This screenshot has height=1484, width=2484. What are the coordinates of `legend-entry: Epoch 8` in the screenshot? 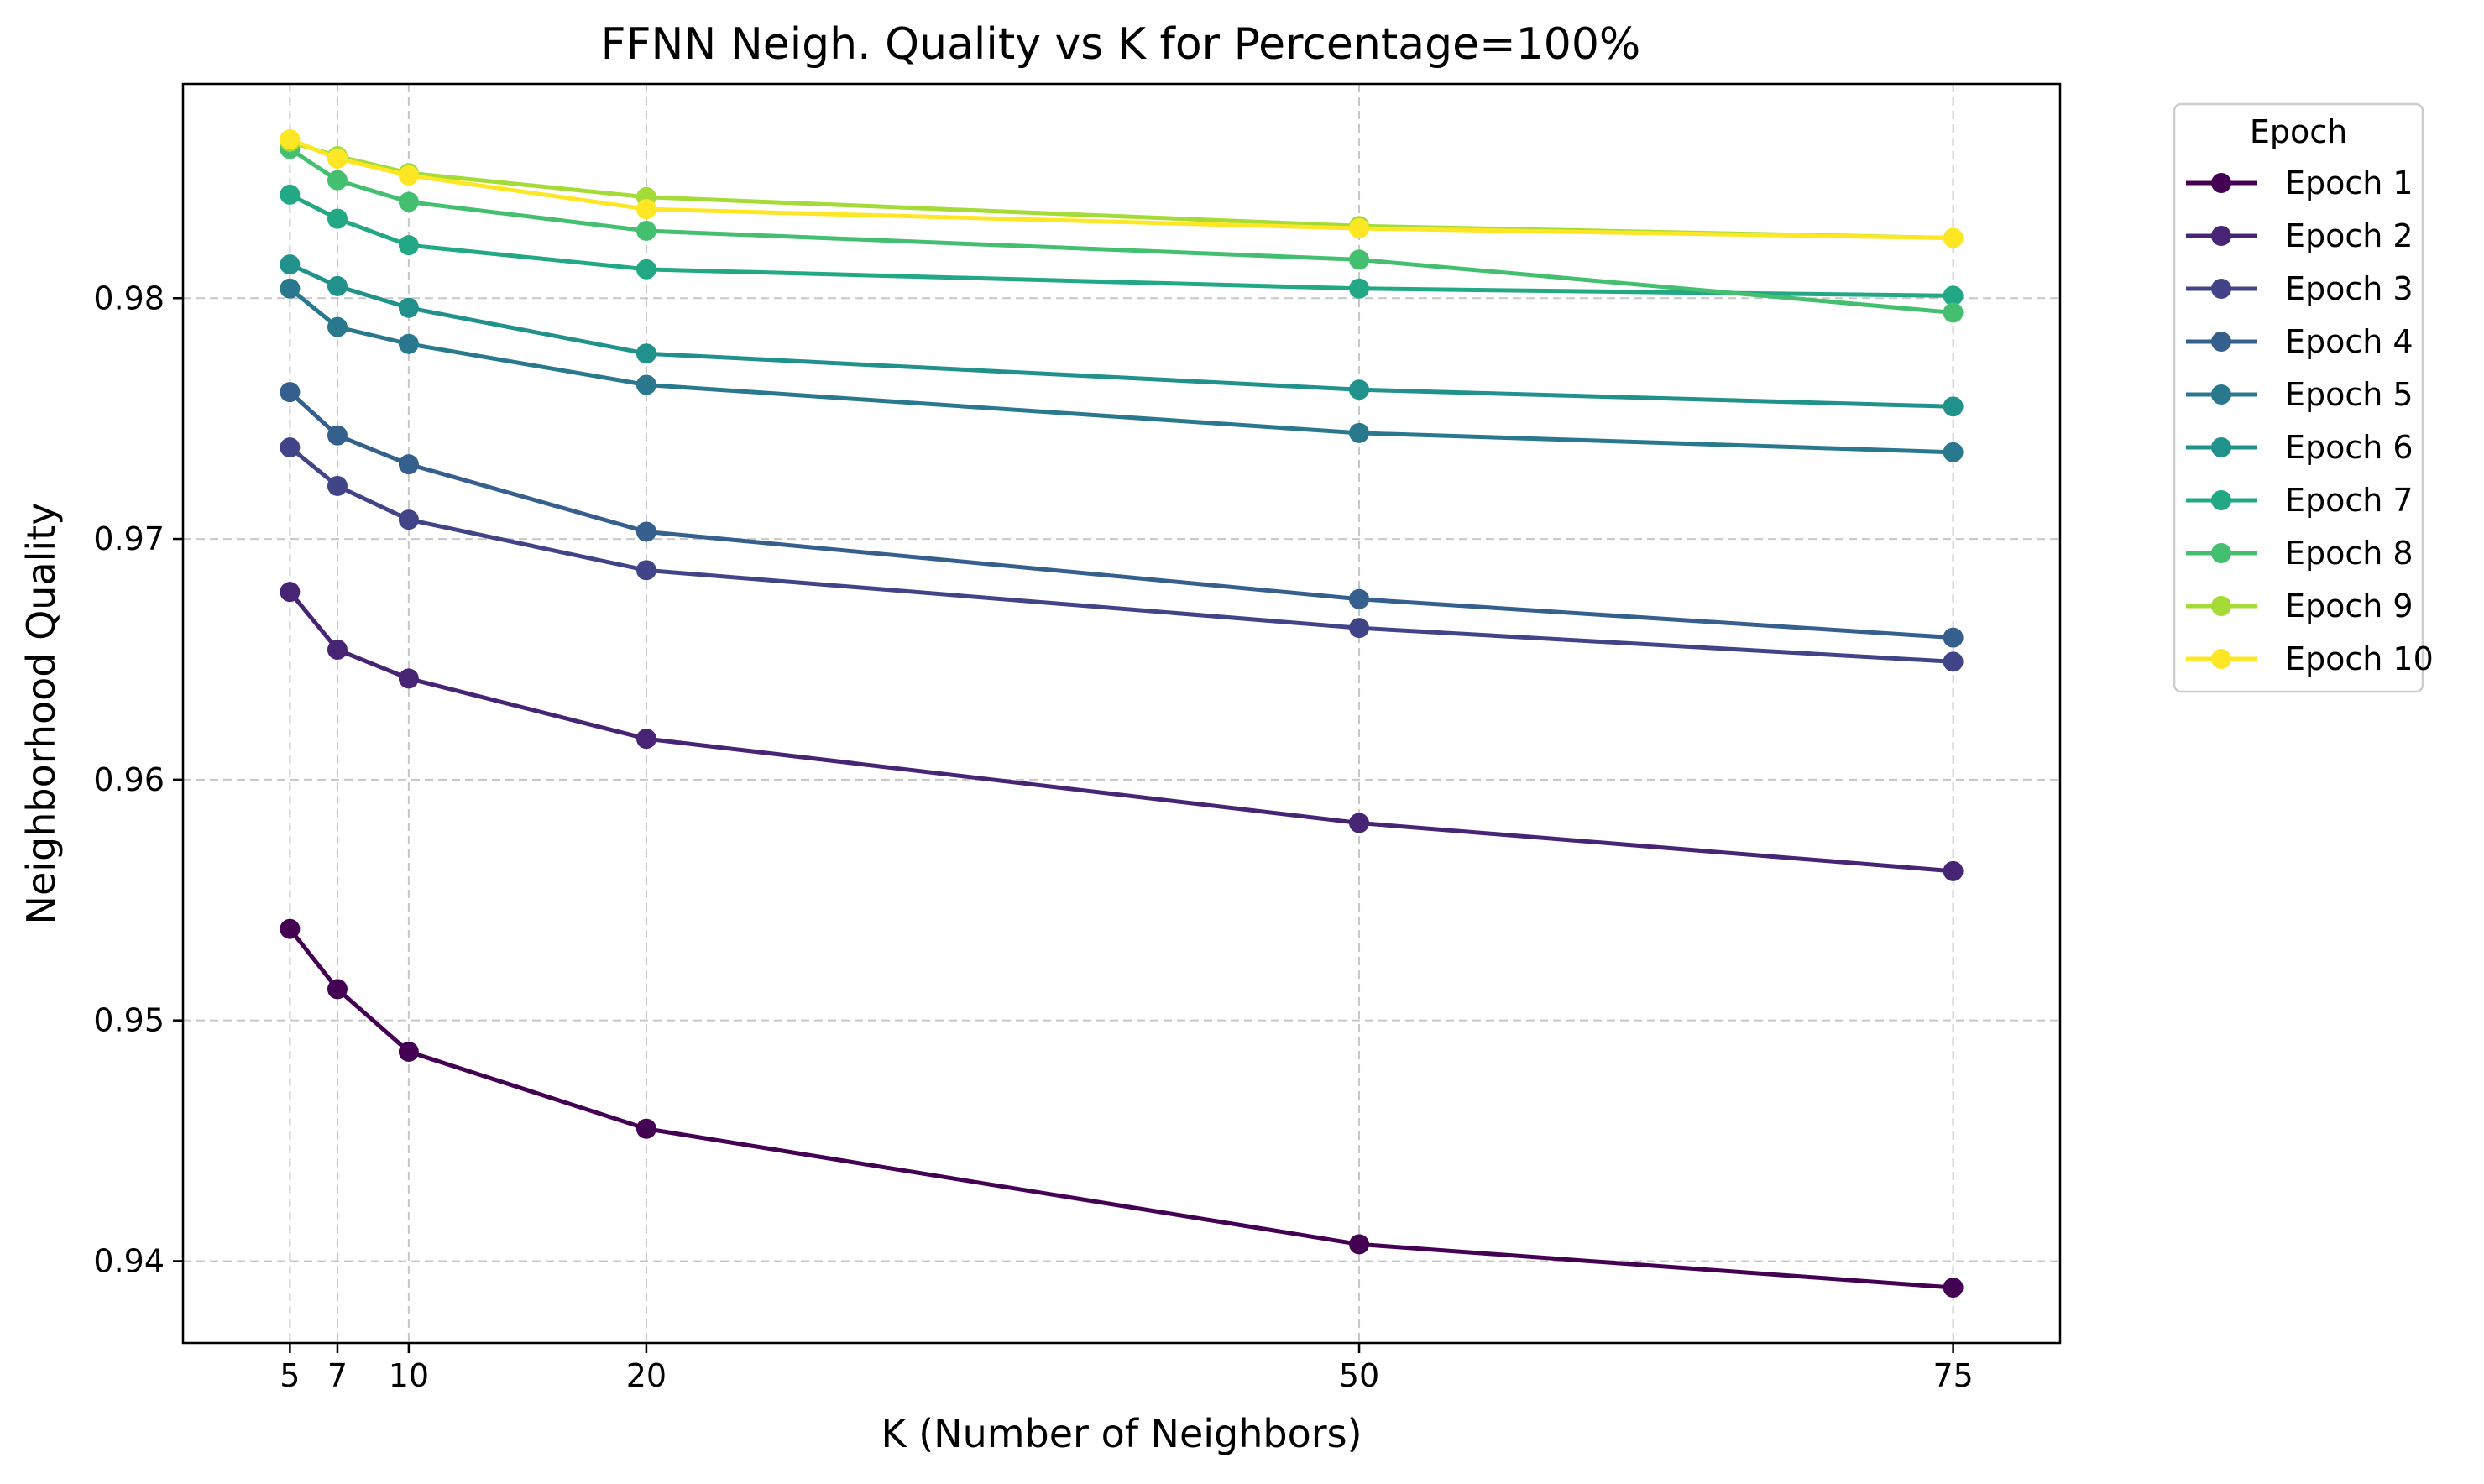 It's located at (2299, 553).